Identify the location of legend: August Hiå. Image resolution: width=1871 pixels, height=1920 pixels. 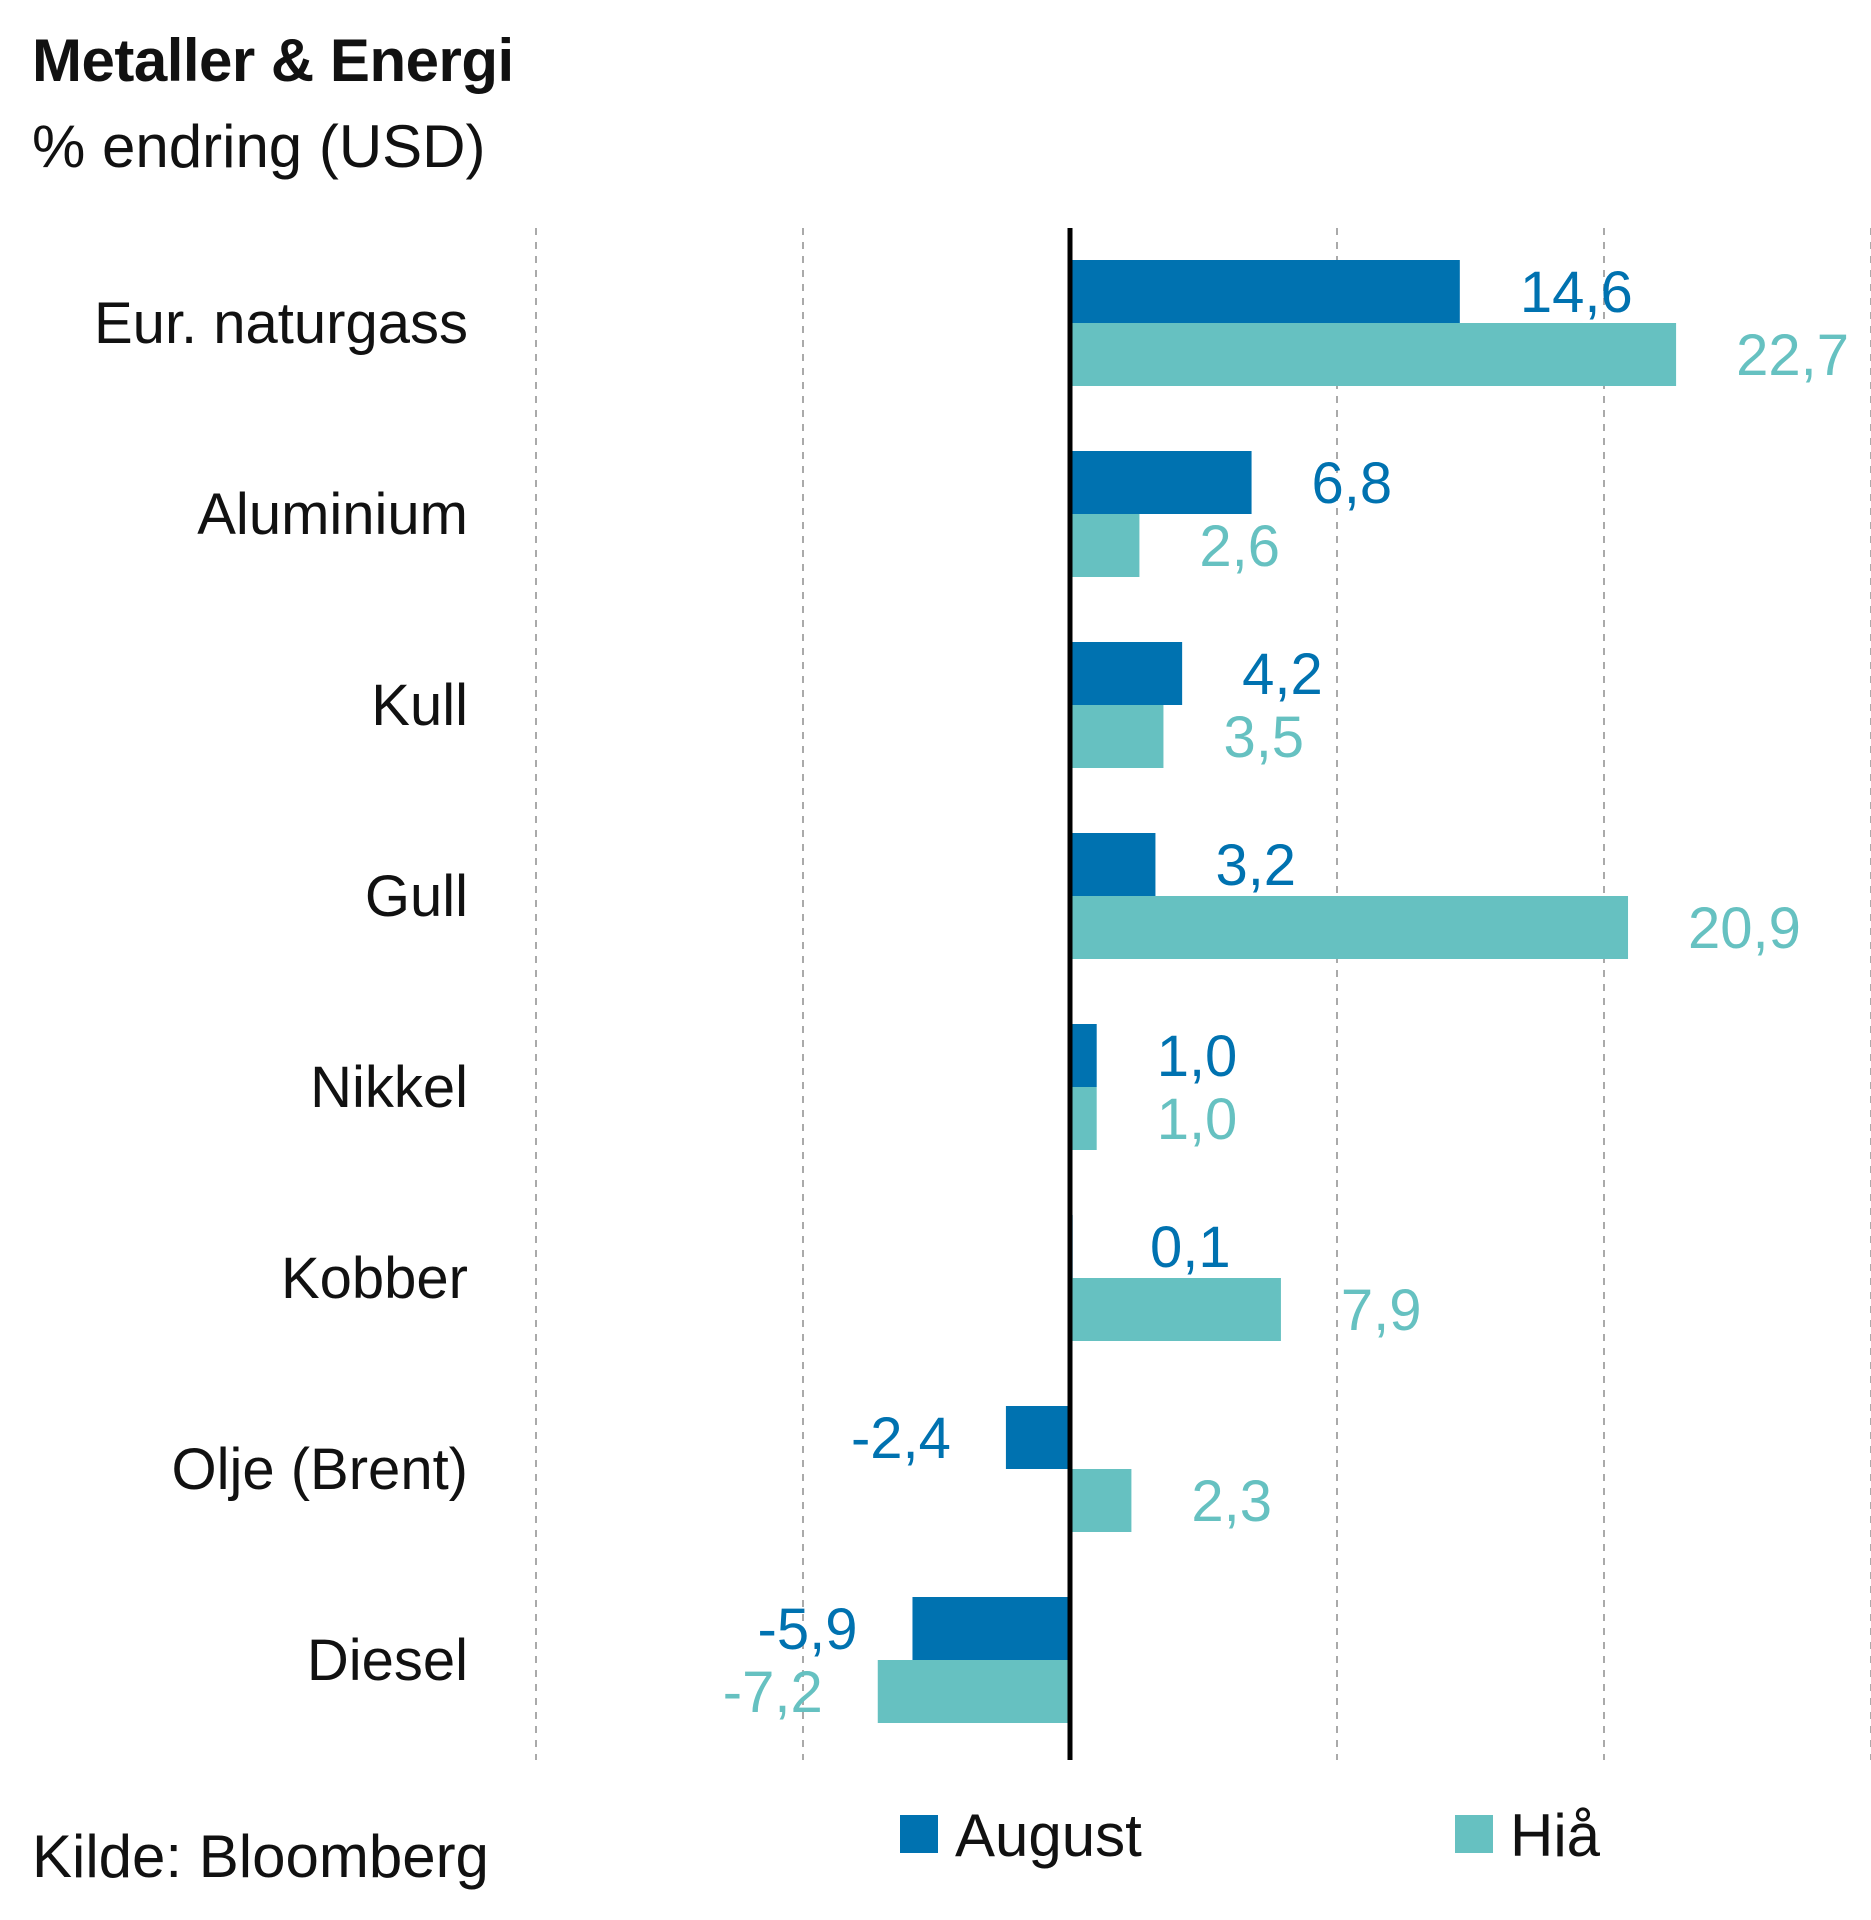
(1250, 1835).